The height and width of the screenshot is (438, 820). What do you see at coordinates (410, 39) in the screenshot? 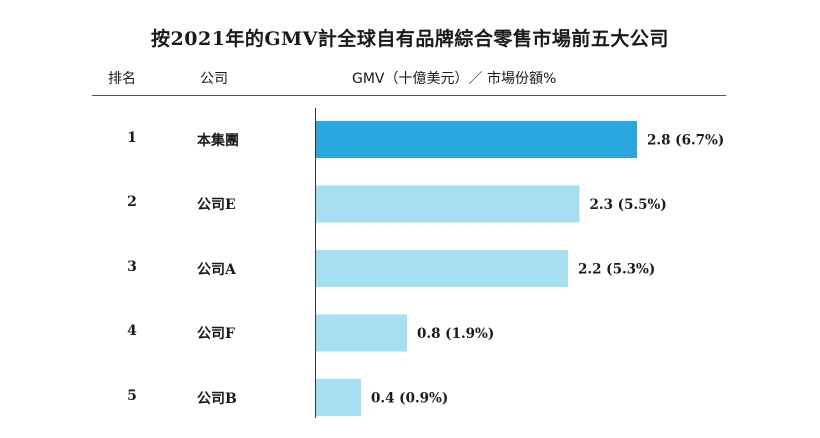
I see `chart-title: 按2021年的GMV計全球自有品牌綜合零售市場前五大公司` at bounding box center [410, 39].